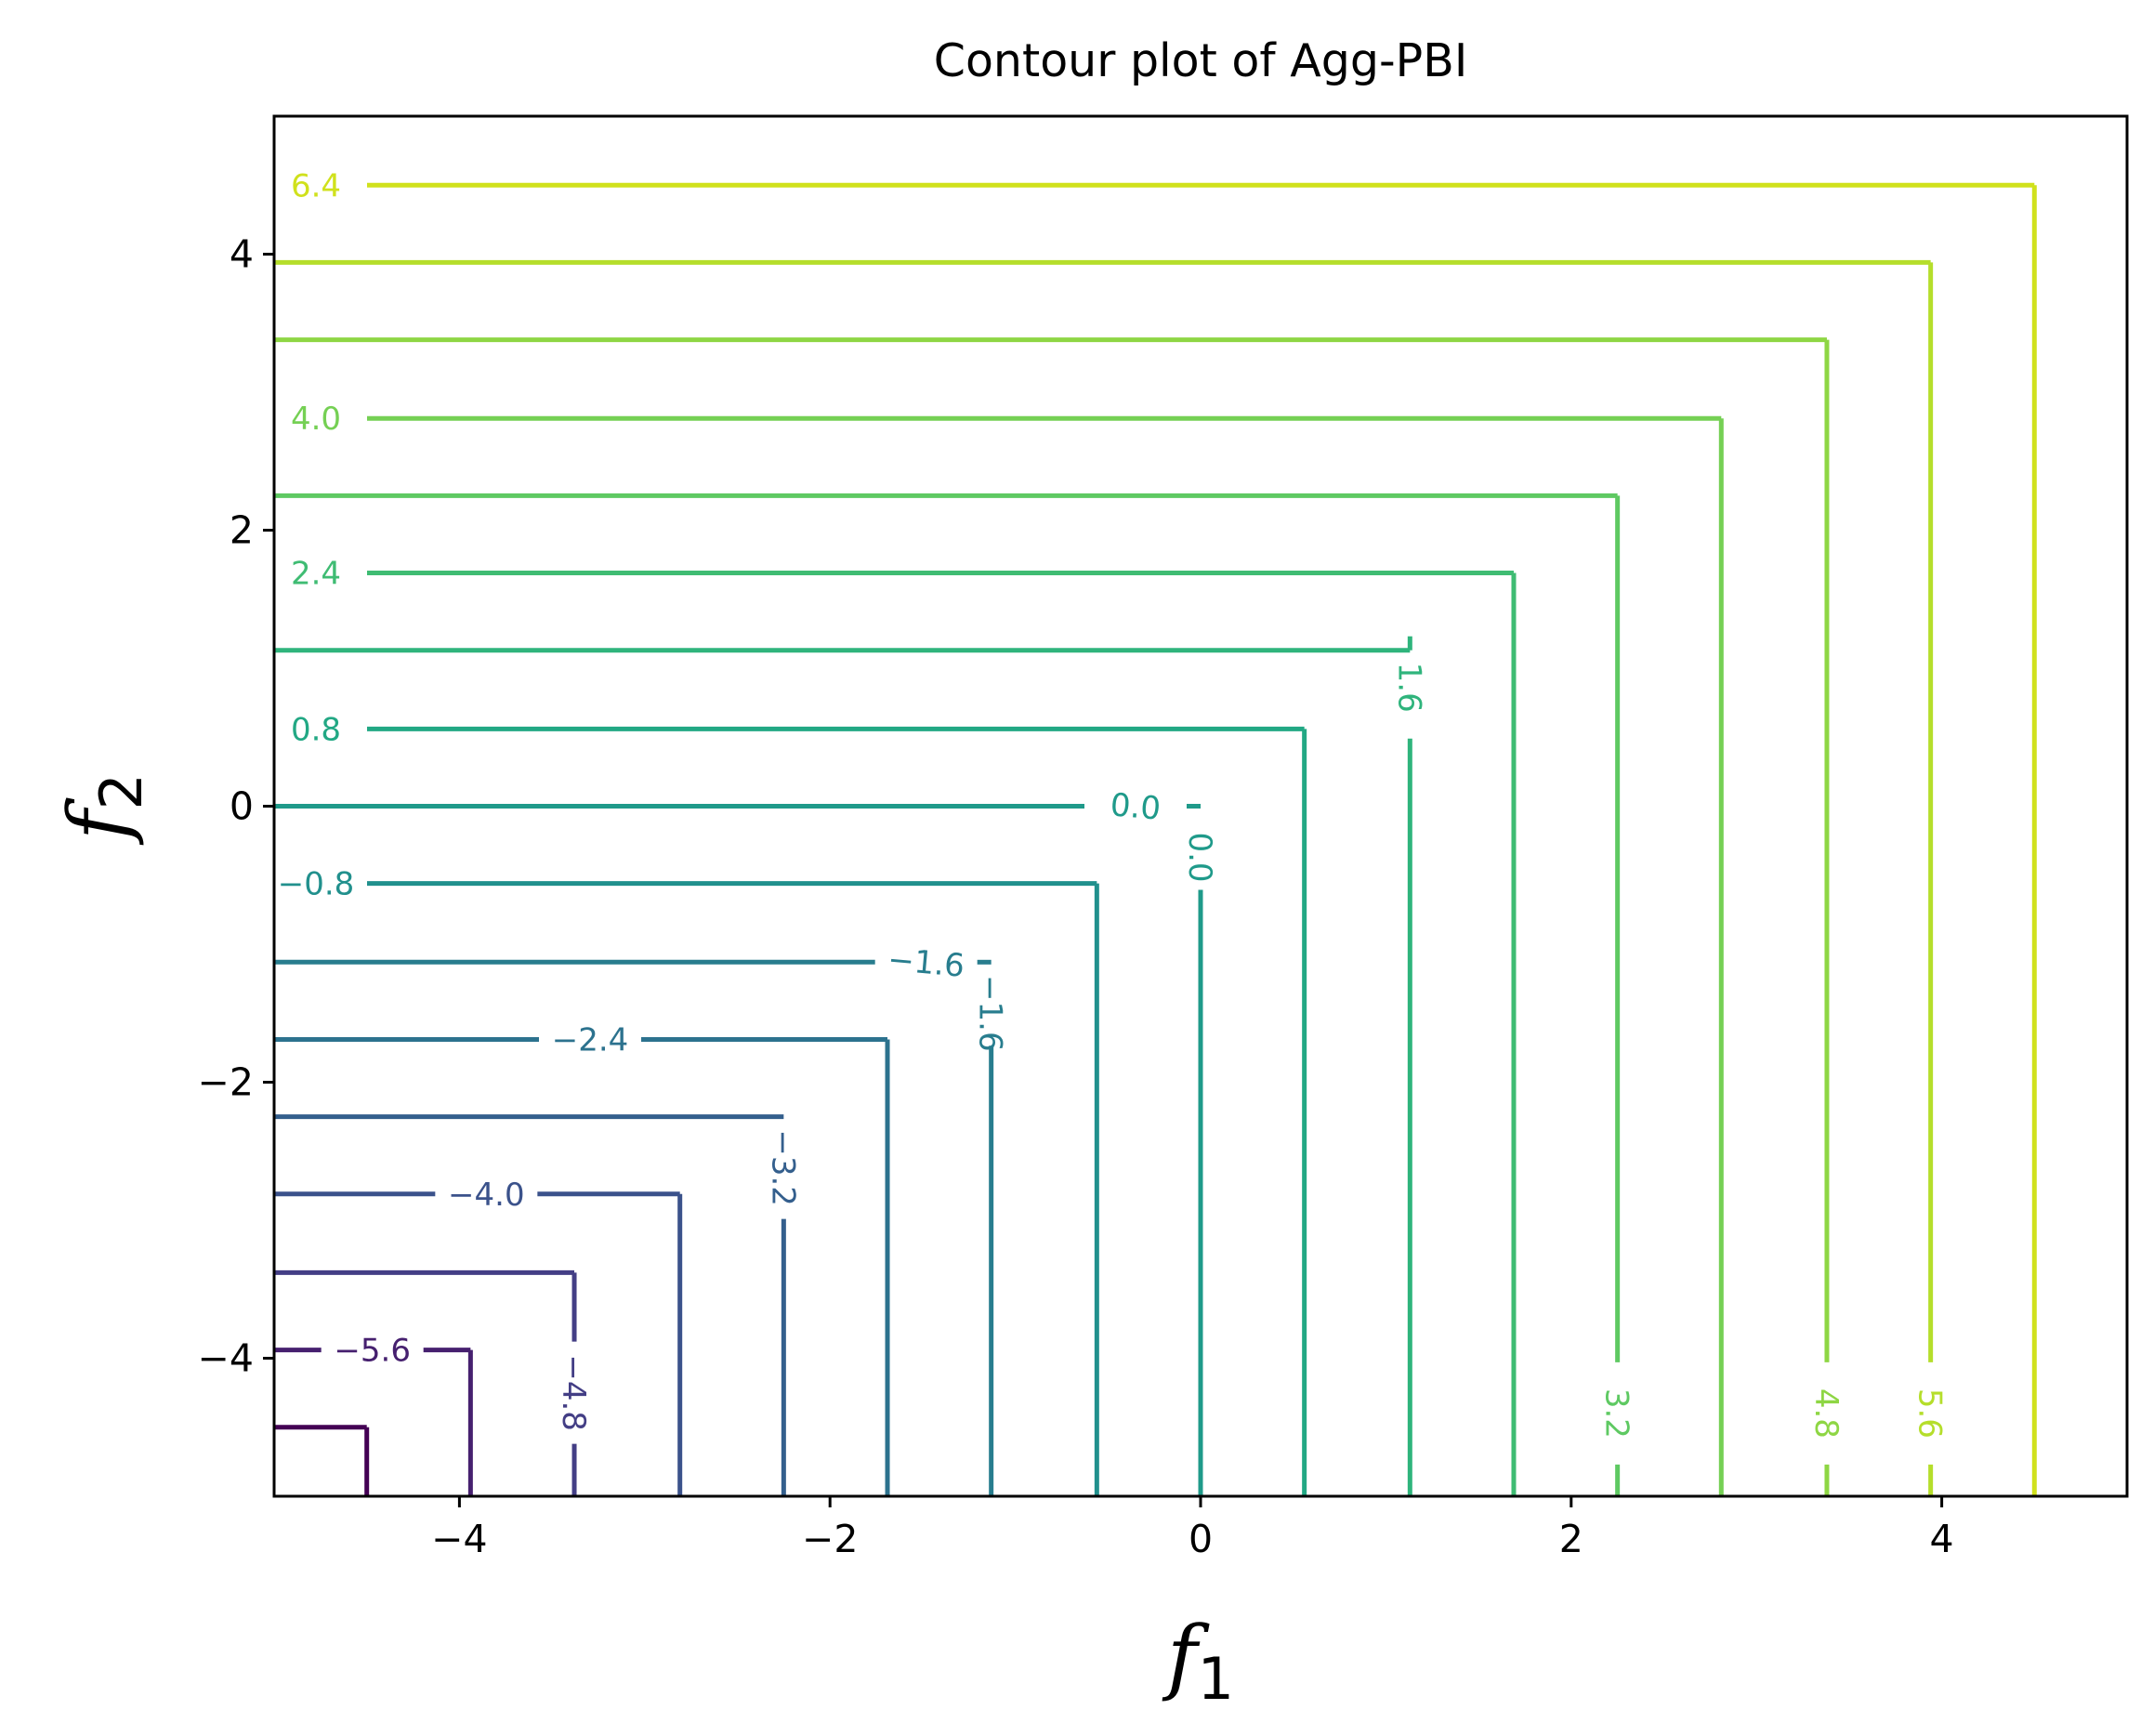 This screenshot has height=1736, width=2154. What do you see at coordinates (373, 1351) in the screenshot?
I see `contour-label: −5.6` at bounding box center [373, 1351].